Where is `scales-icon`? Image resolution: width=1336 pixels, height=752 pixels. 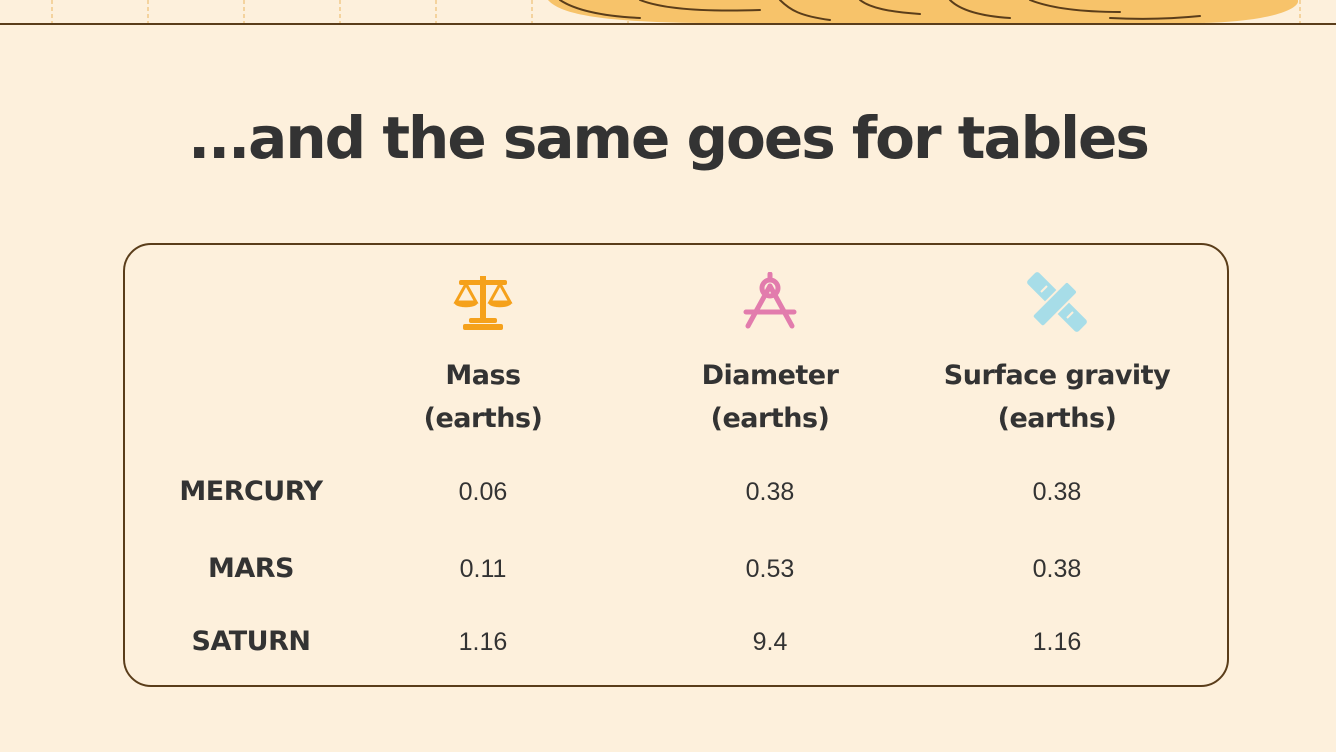 scales-icon is located at coordinates (483, 303).